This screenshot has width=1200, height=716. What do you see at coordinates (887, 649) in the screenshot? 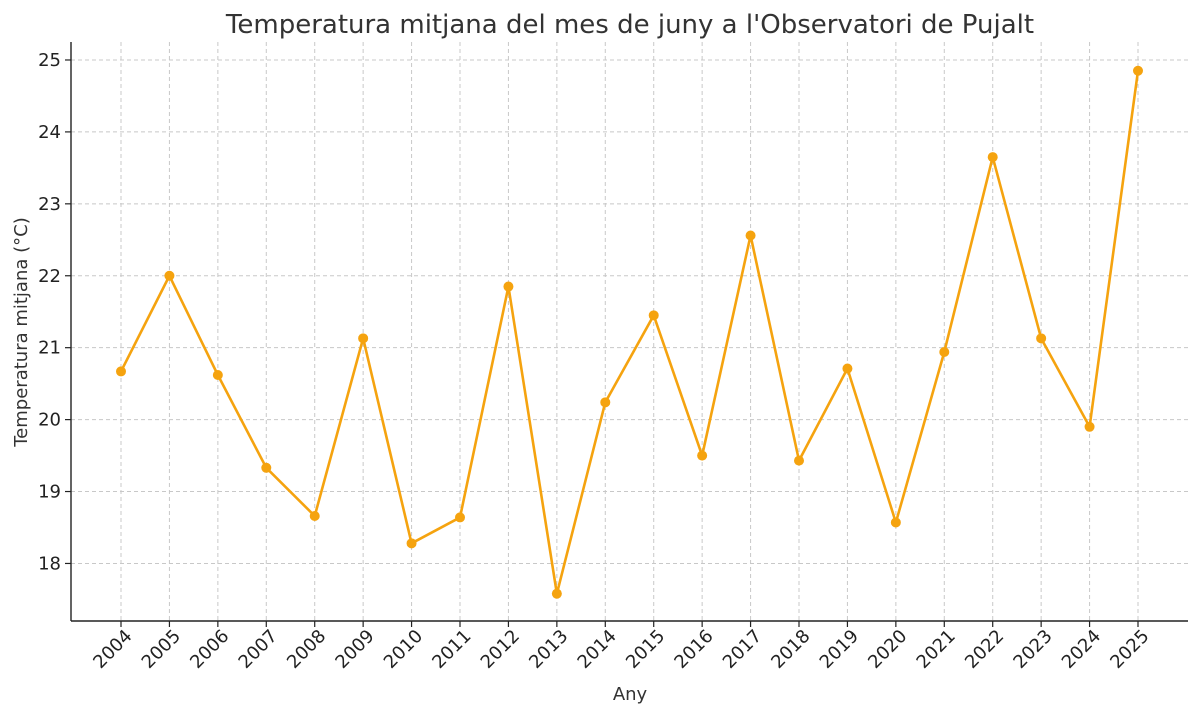
I see `x-tick-label: 2020` at bounding box center [887, 649].